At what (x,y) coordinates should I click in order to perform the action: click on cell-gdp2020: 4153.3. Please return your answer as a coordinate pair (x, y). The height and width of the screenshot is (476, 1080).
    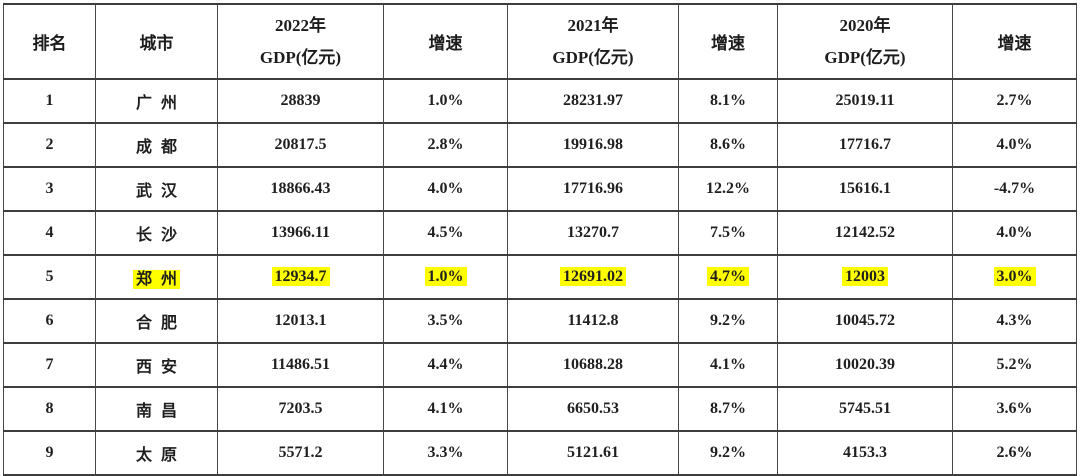
    Looking at the image, I should click on (865, 453).